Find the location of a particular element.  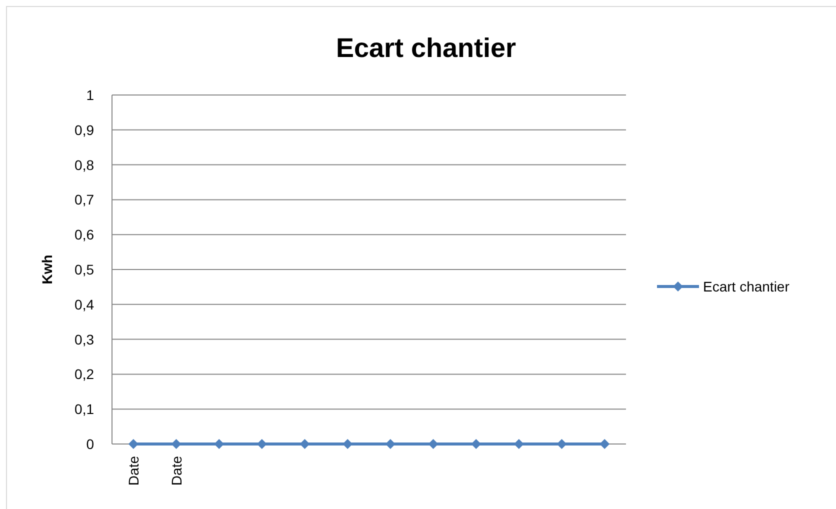

chart-title: Ecart chantier is located at coordinates (426, 48).